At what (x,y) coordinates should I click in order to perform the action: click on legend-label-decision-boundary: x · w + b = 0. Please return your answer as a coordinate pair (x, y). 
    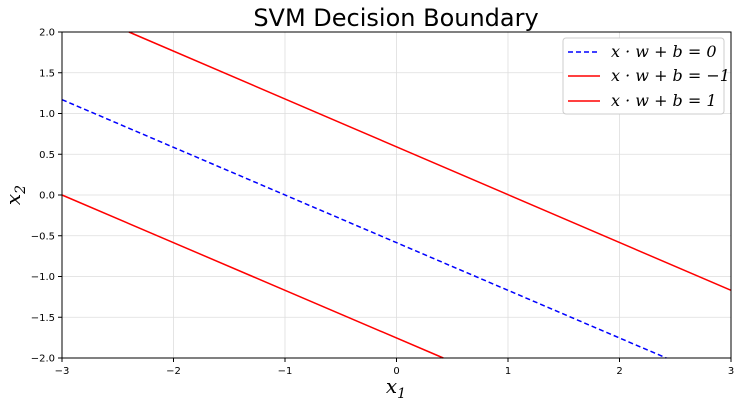
    Looking at the image, I should click on (664, 51).